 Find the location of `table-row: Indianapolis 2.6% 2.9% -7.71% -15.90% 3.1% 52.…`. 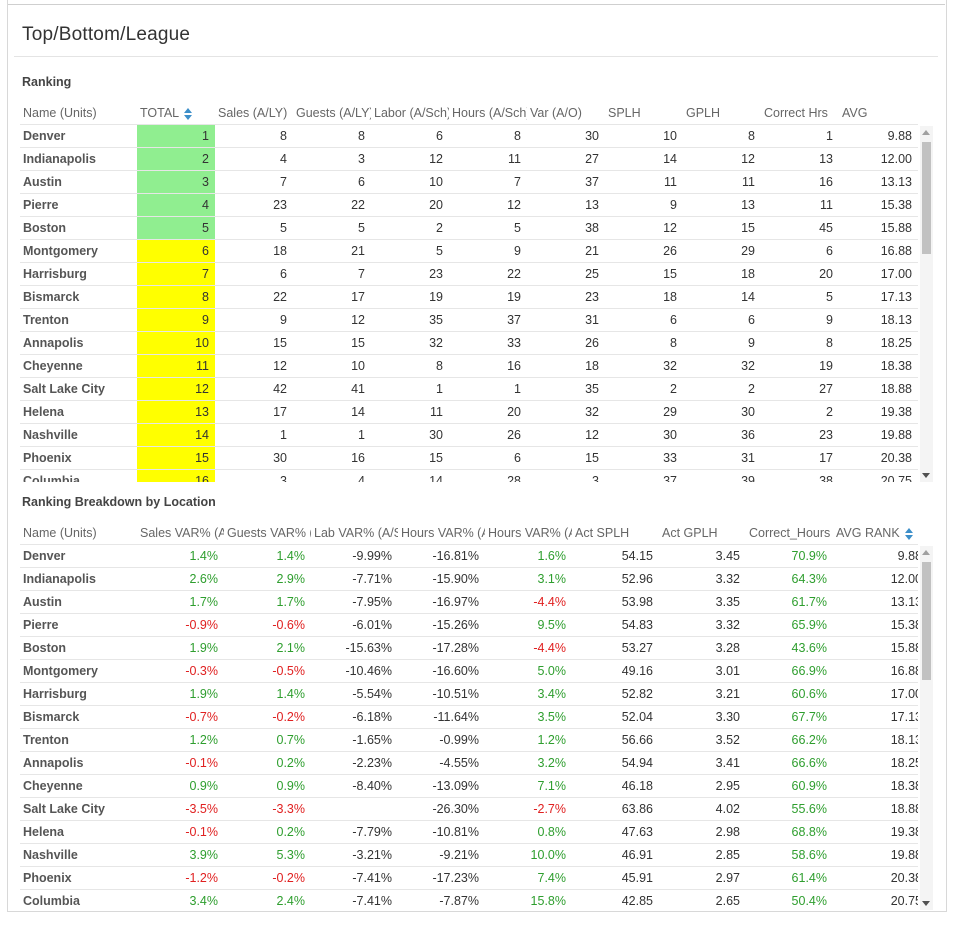

table-row: Indianapolis 2.6% 2.9% -7.71% -15.90% 3.1% 52.… is located at coordinates (469, 579).